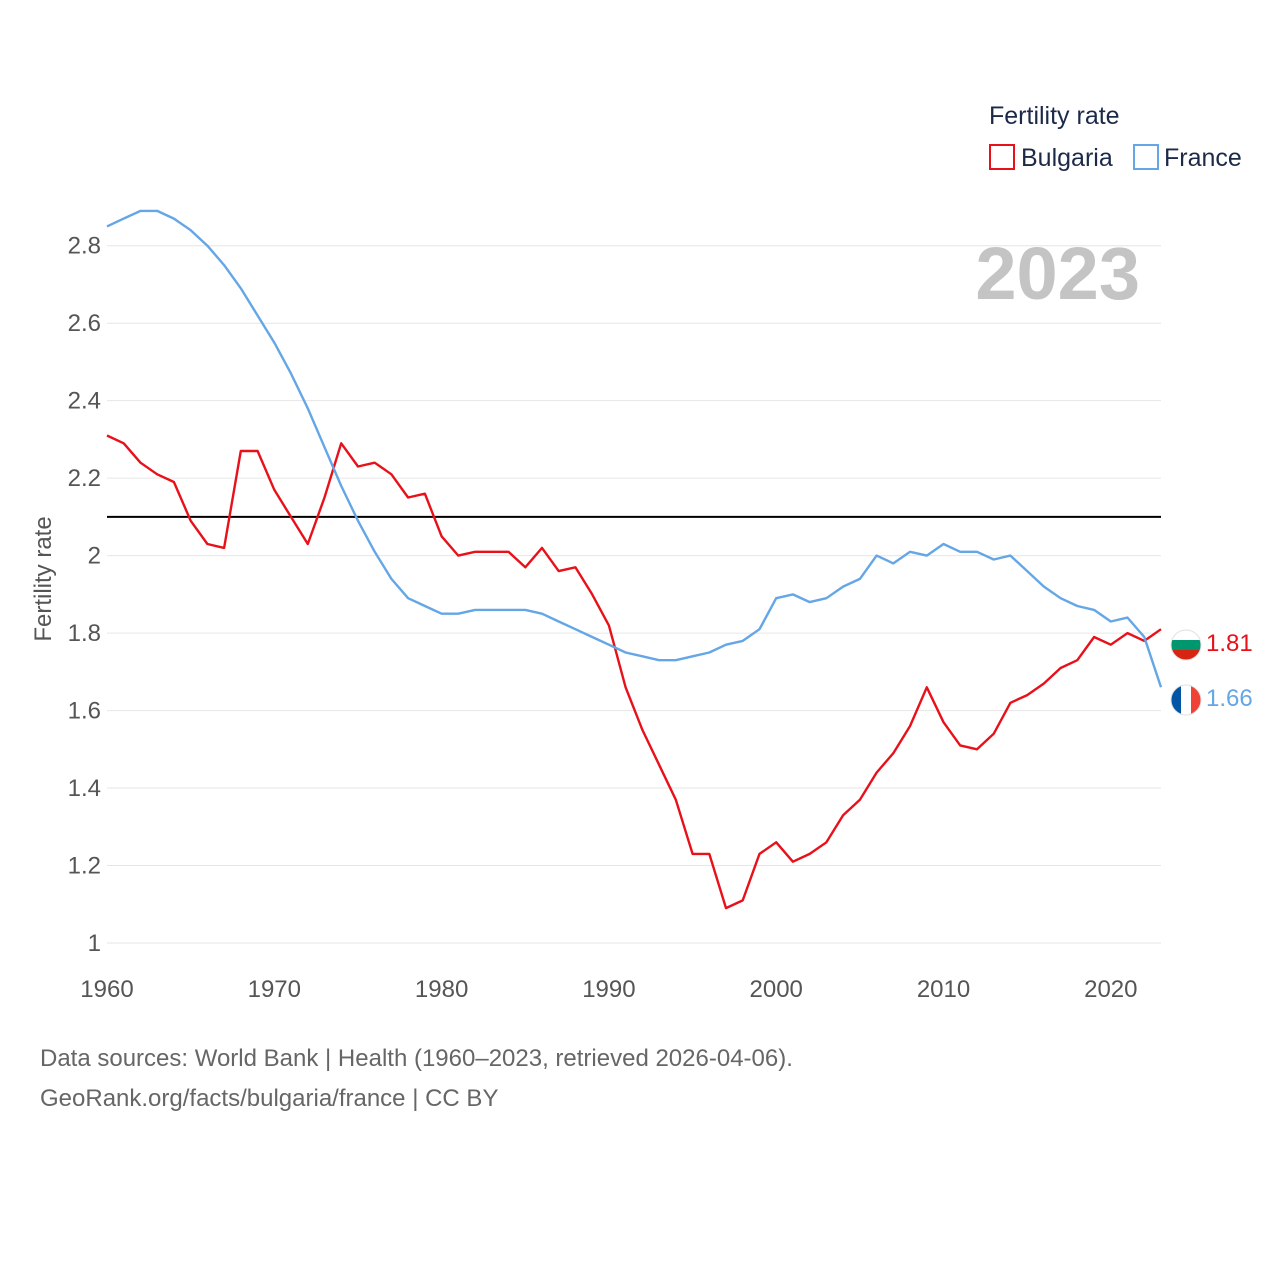 The image size is (1280, 1285). What do you see at coordinates (94, 556) in the screenshot?
I see `y-tick-label: 2` at bounding box center [94, 556].